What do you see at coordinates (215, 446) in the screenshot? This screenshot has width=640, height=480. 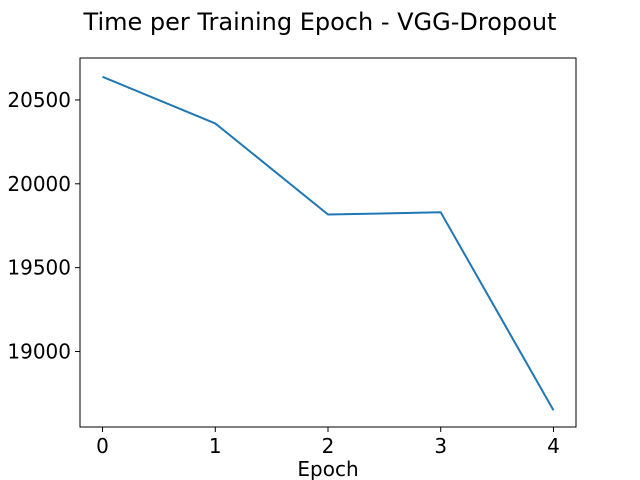 I see `x-tick-label: 1` at bounding box center [215, 446].